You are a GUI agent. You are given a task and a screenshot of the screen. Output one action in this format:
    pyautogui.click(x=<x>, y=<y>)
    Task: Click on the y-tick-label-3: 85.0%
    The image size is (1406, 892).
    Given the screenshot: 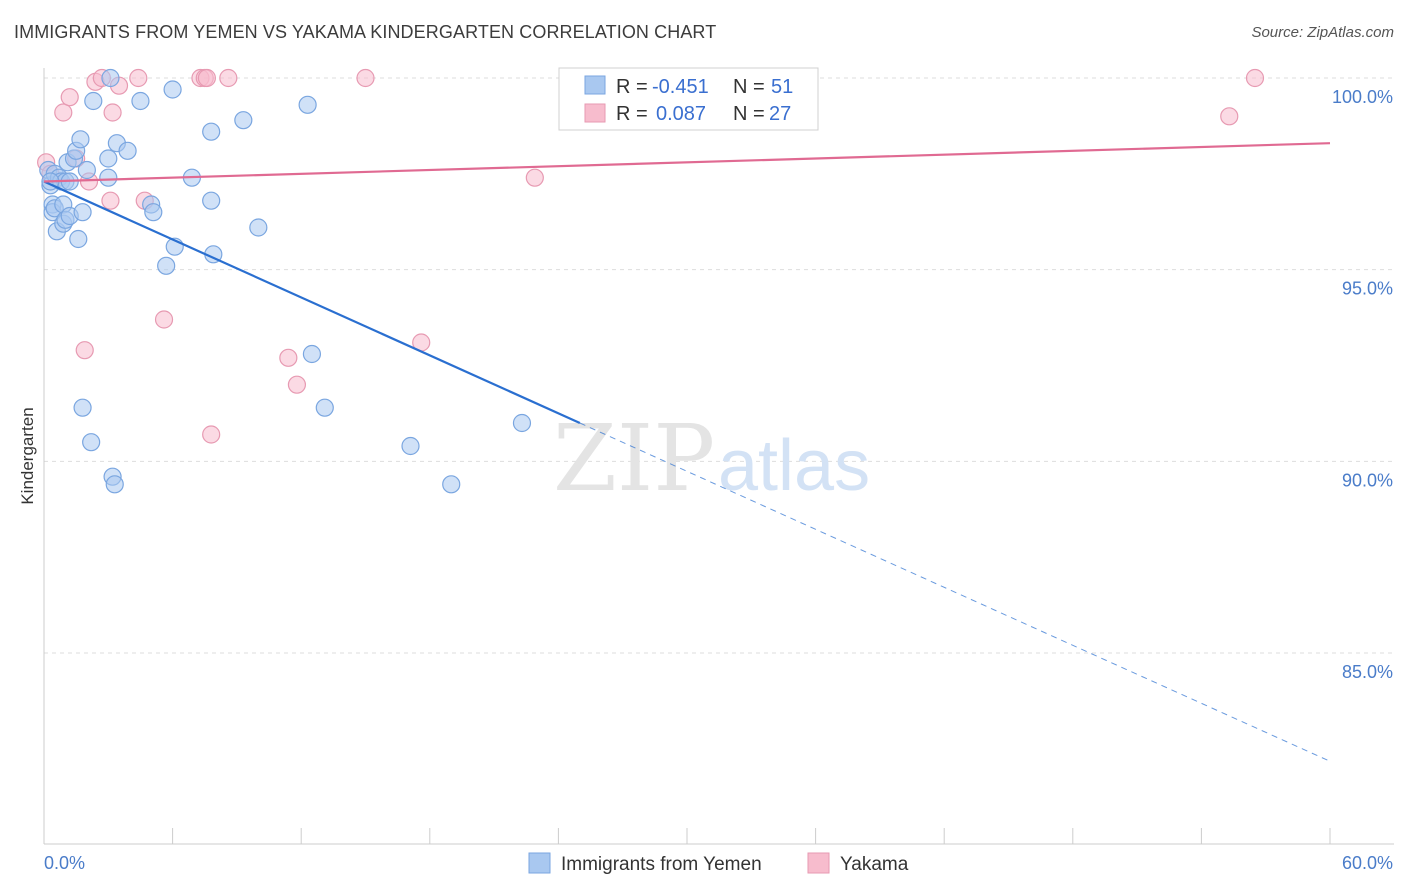 What is the action you would take?
    pyautogui.click(x=1367, y=672)
    